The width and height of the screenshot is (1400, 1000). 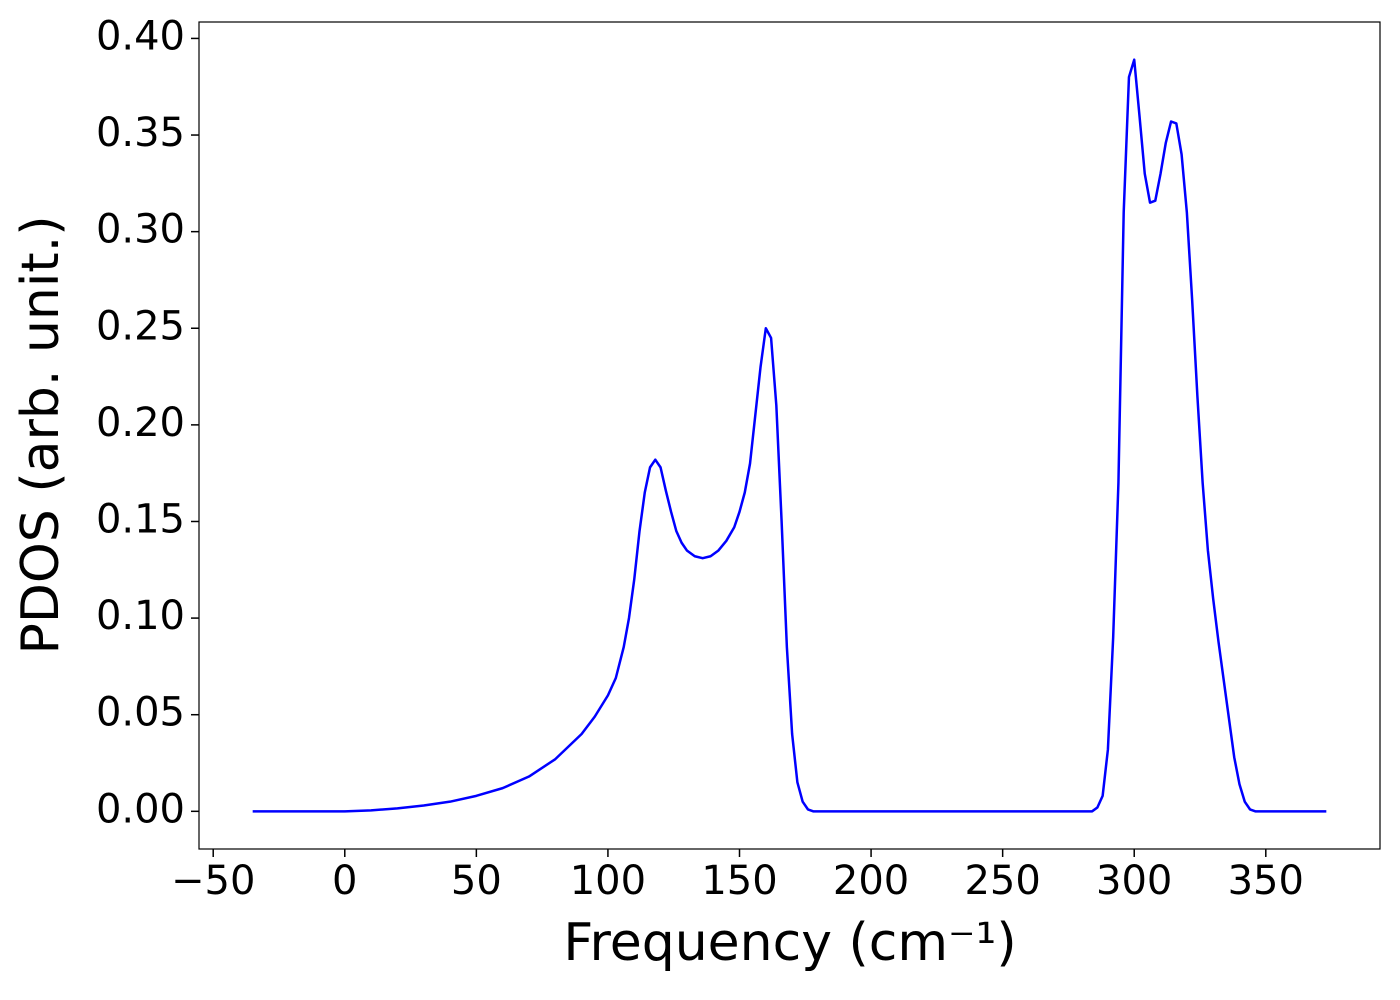 What do you see at coordinates (140, 230) in the screenshot?
I see `y-tick-label: 0.30` at bounding box center [140, 230].